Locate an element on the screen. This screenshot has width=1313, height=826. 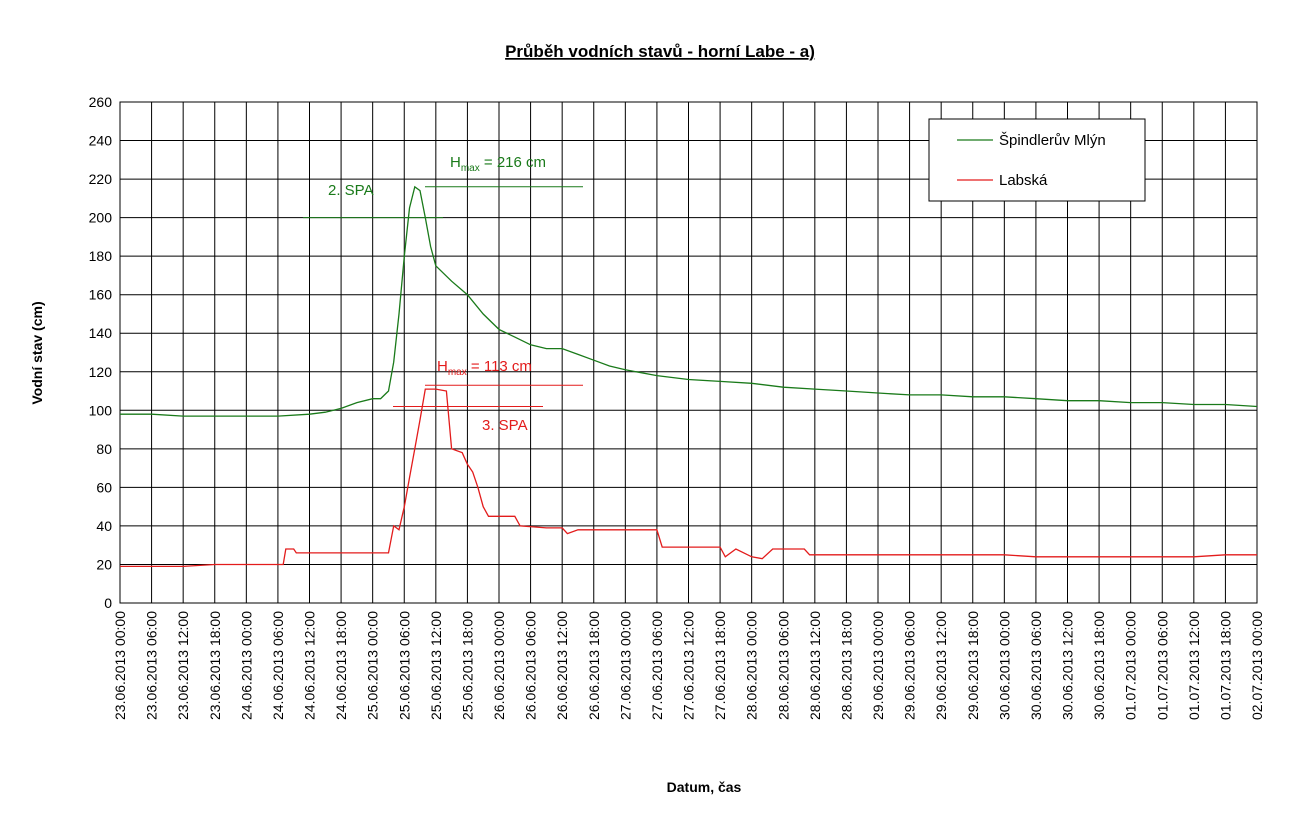
x-tick-label: 30.06.2013 18:00 is located at coordinates (1099, 665).